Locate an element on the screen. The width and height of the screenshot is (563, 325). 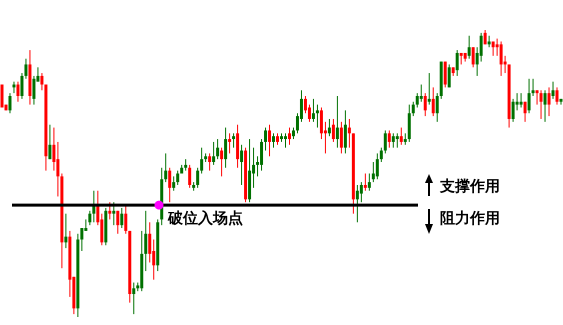
annotation: 支撑作用 is located at coordinates (469, 186).